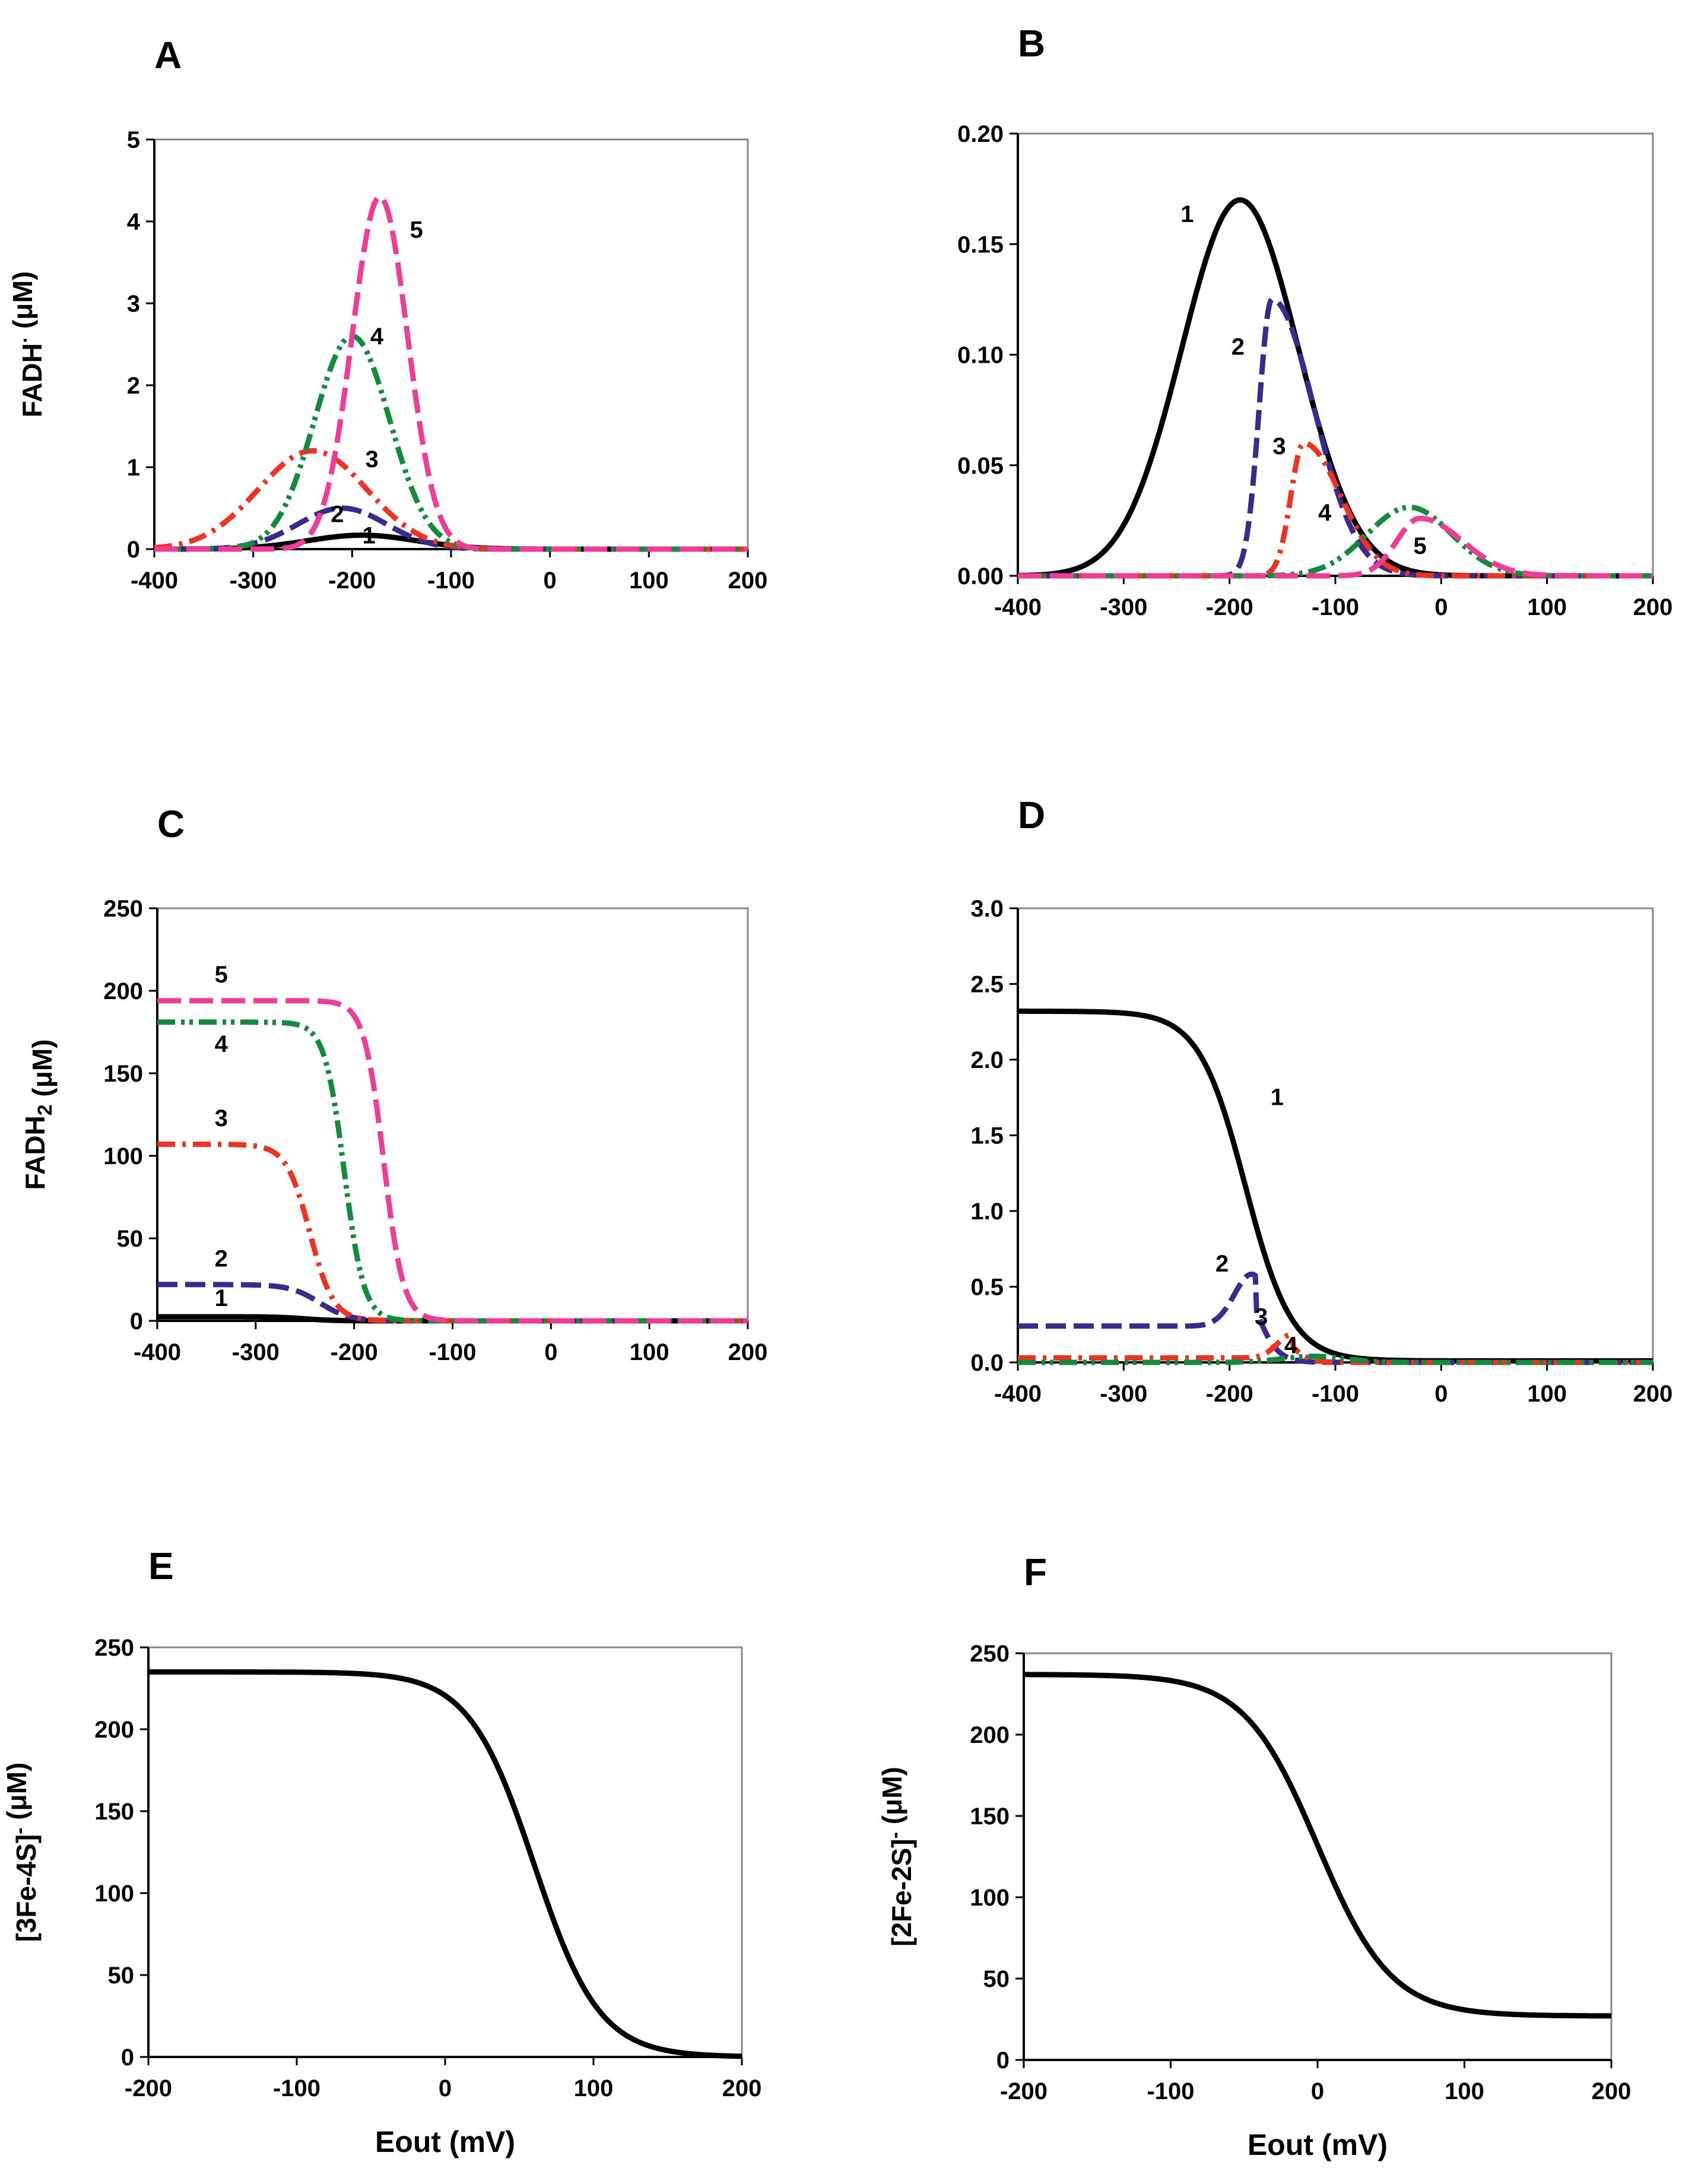 The width and height of the screenshot is (1695, 2184). I want to click on y-axis-label: FADH· (μM), so click(27, 344).